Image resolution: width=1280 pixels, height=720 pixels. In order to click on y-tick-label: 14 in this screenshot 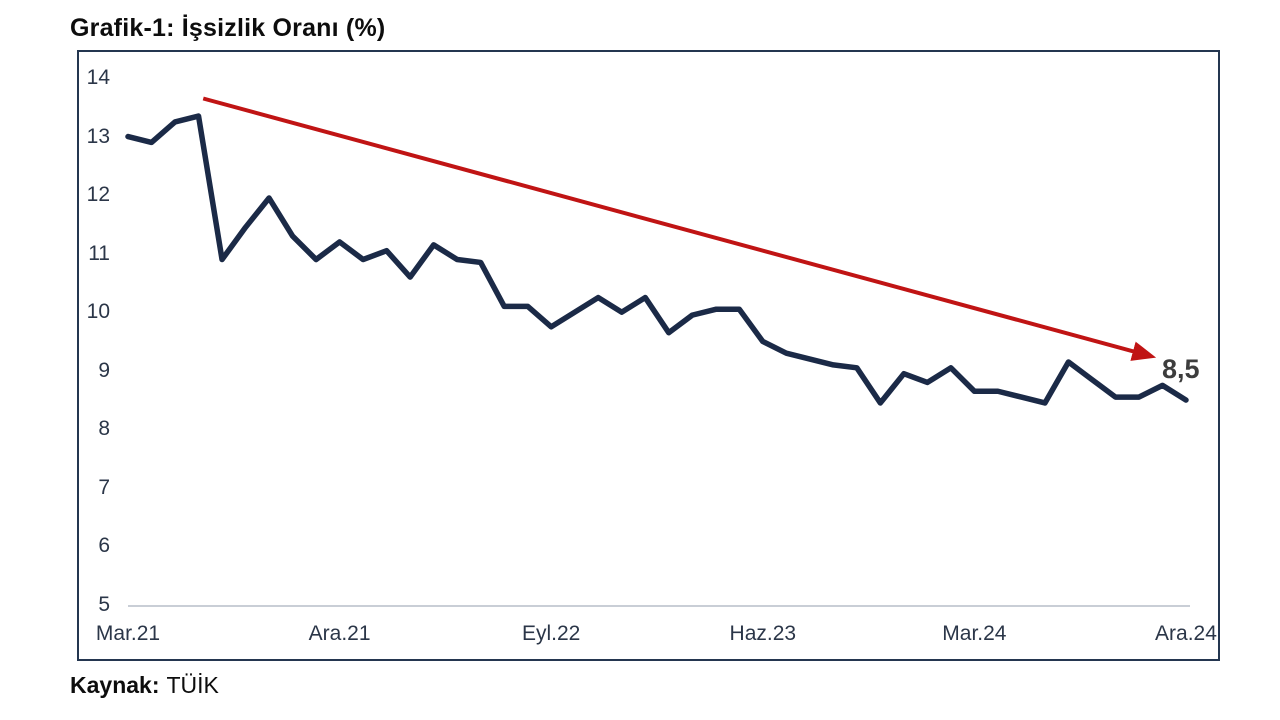, I will do `click(98, 77)`.